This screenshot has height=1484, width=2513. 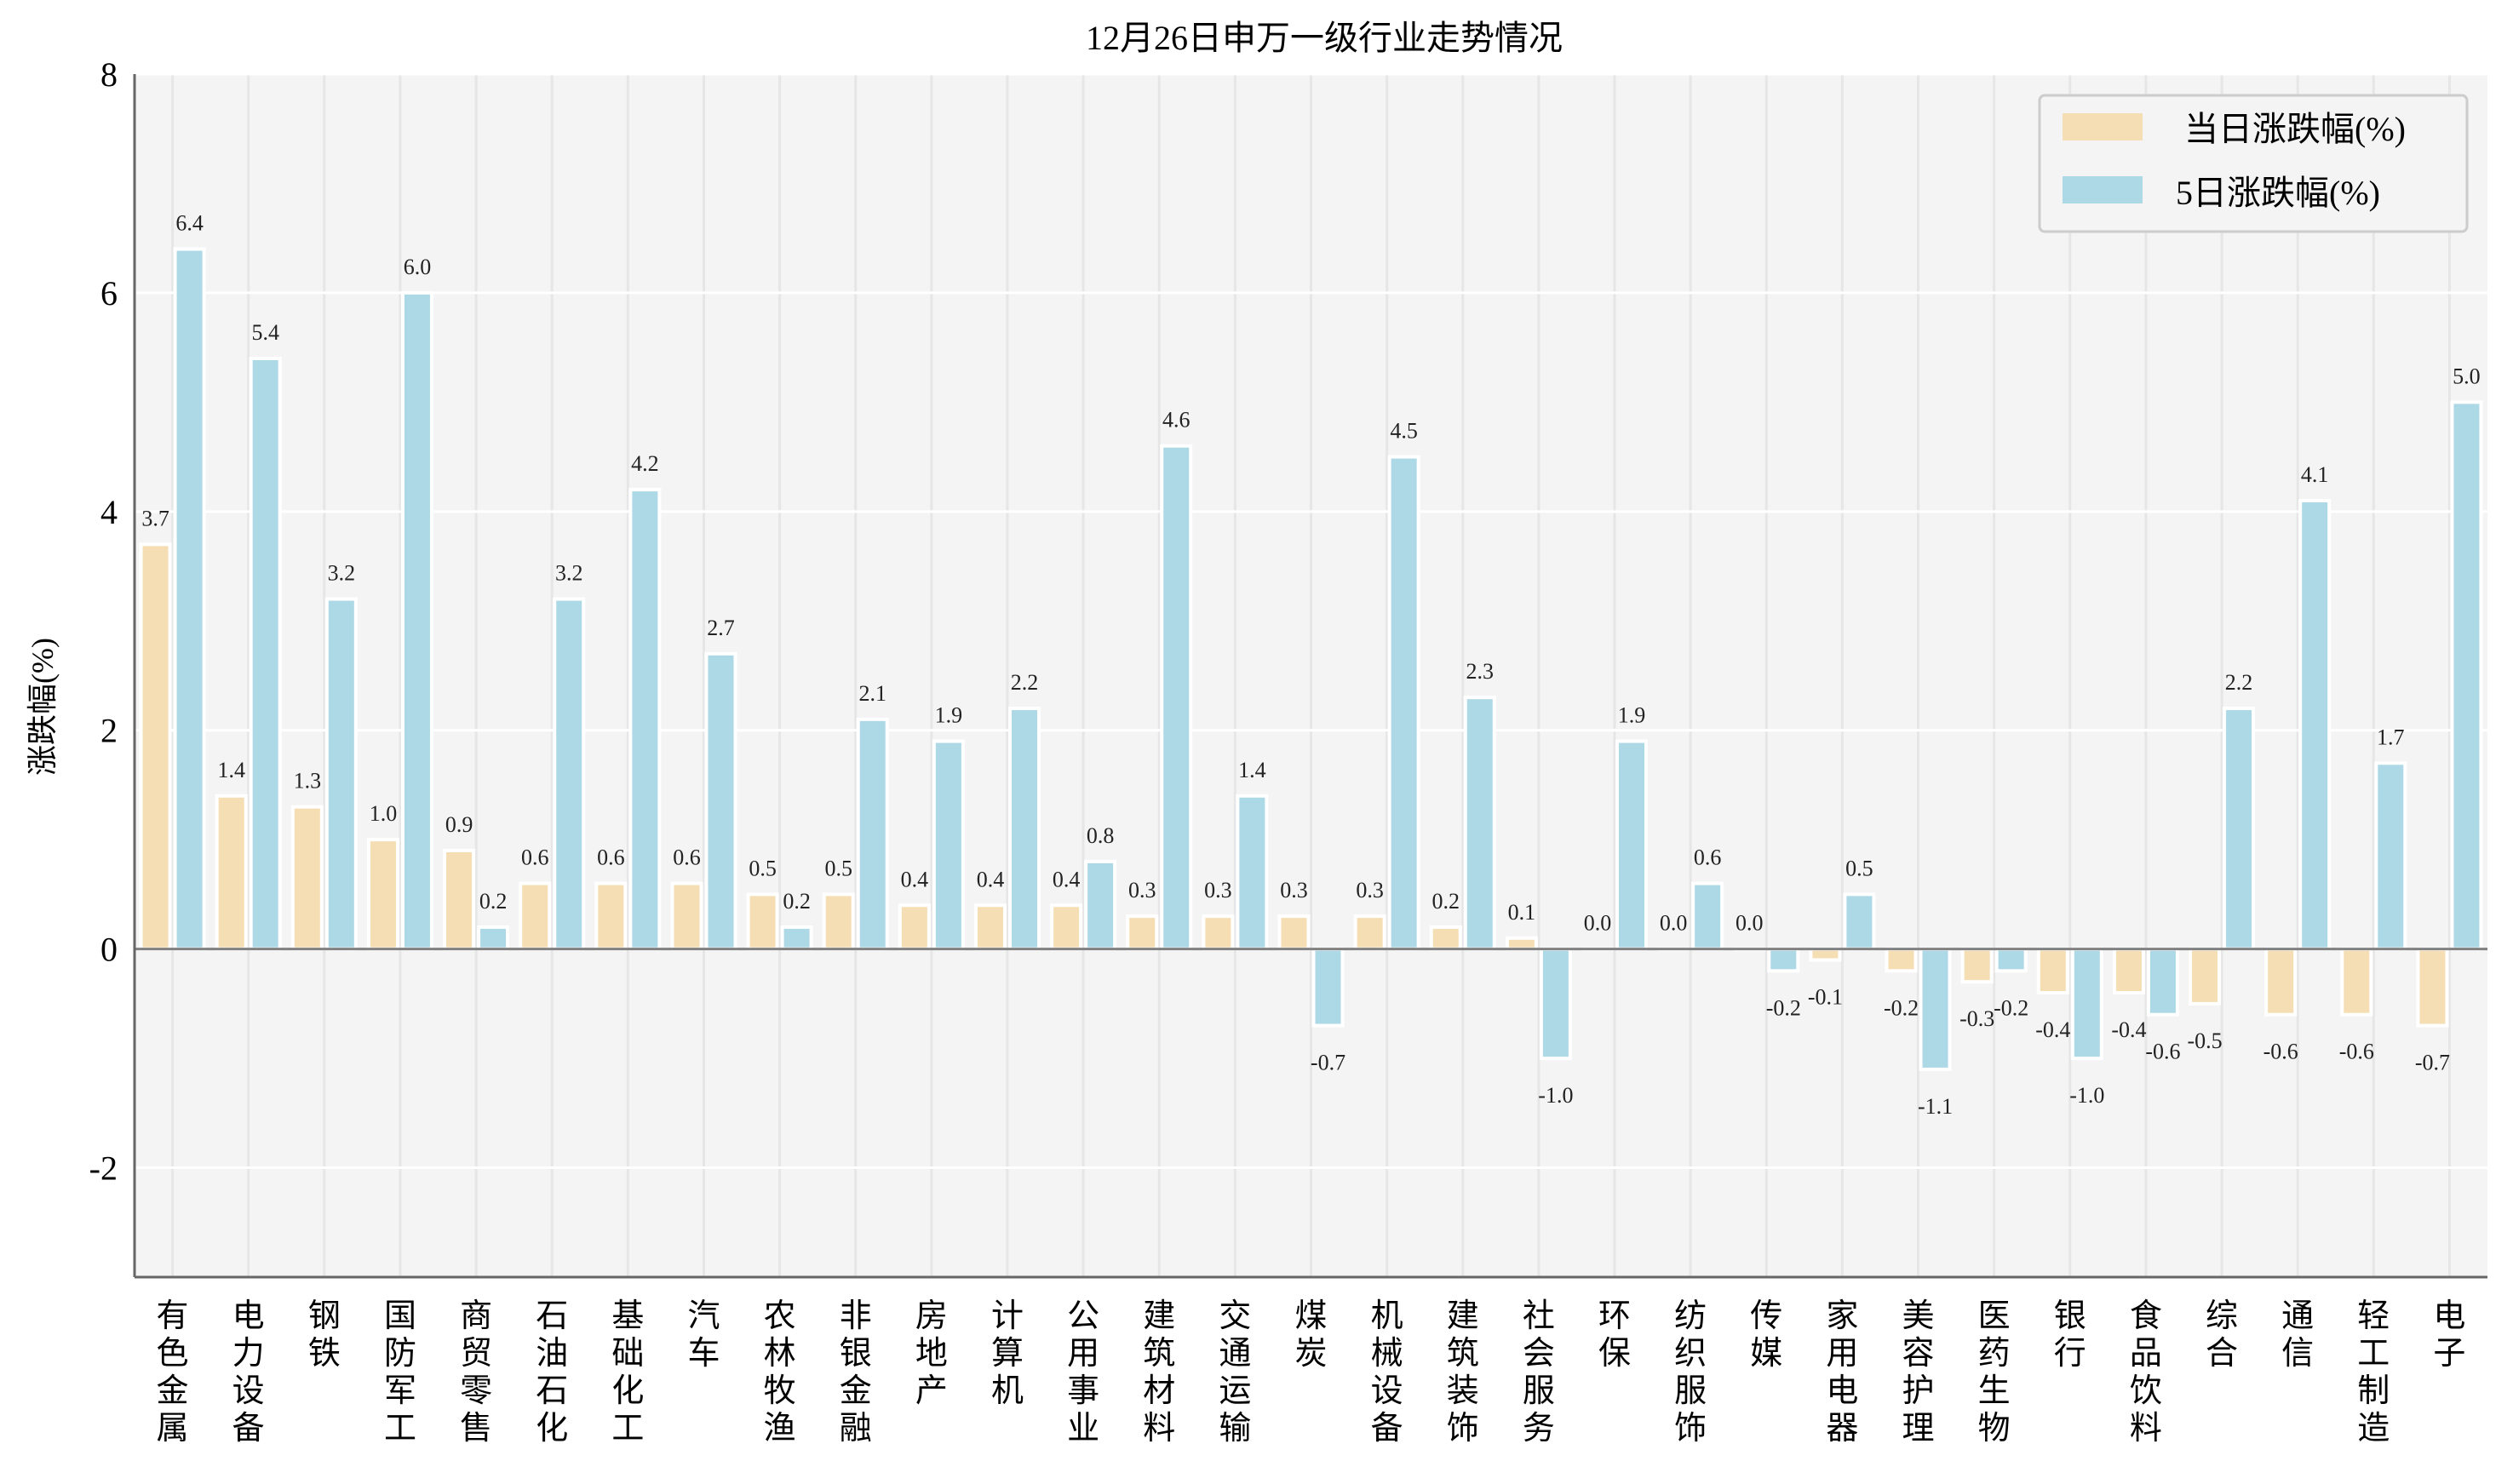 What do you see at coordinates (249, 1391) in the screenshot?
I see `x-tick-label-char: 设` at bounding box center [249, 1391].